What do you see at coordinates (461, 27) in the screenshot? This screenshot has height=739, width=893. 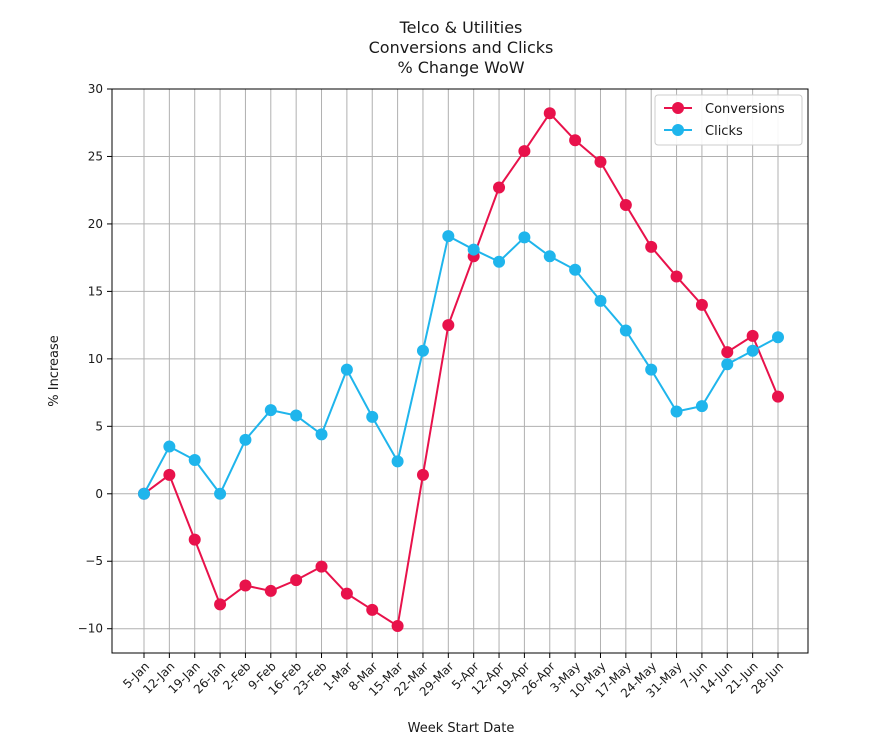 I see `chart-title-line: Telco & Utilities` at bounding box center [461, 27].